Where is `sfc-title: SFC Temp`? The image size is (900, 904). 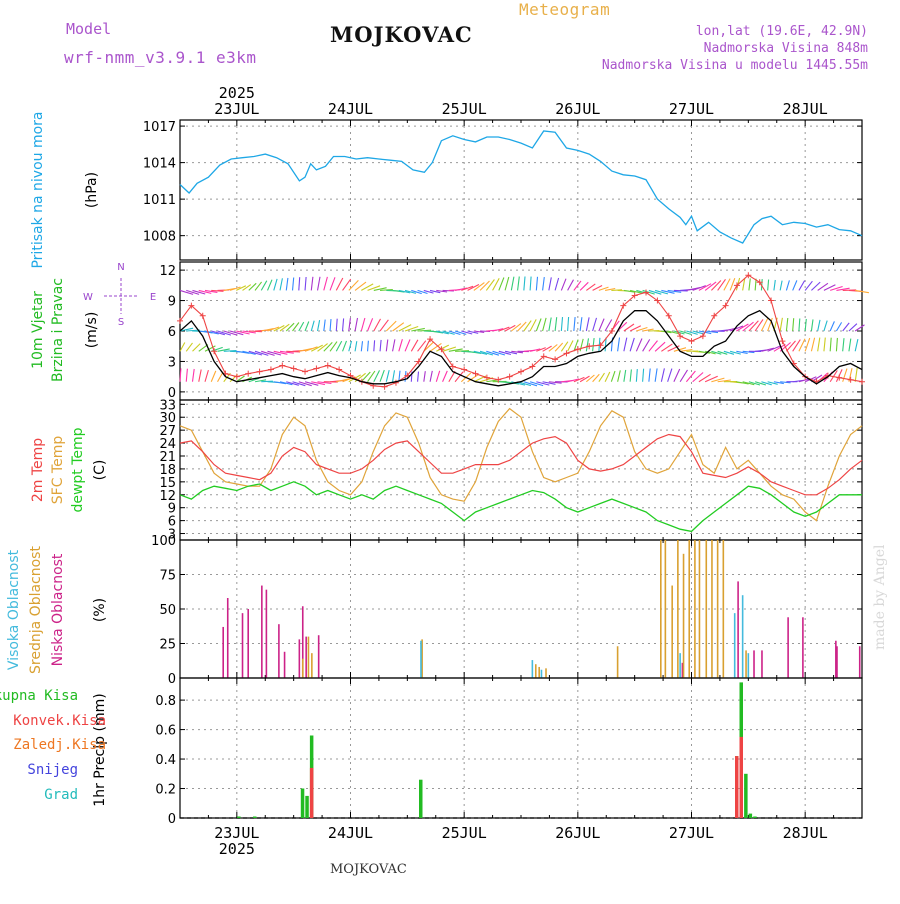
sfc-title: SFC Temp is located at coordinates (58, 470).